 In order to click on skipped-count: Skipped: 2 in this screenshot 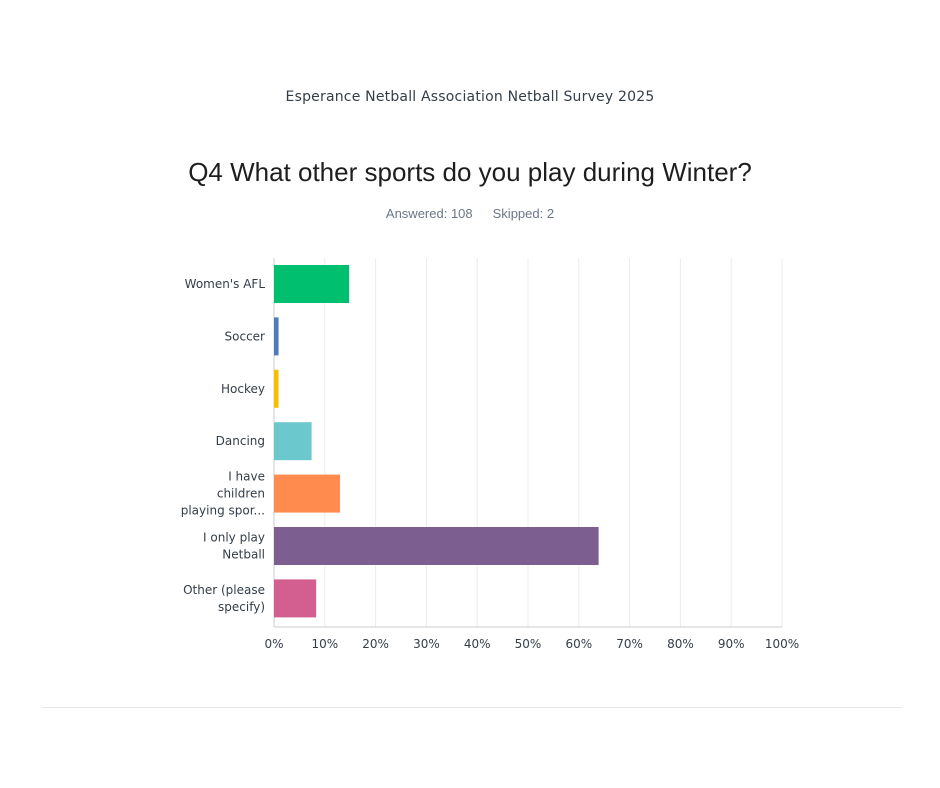, I will do `click(523, 213)`.